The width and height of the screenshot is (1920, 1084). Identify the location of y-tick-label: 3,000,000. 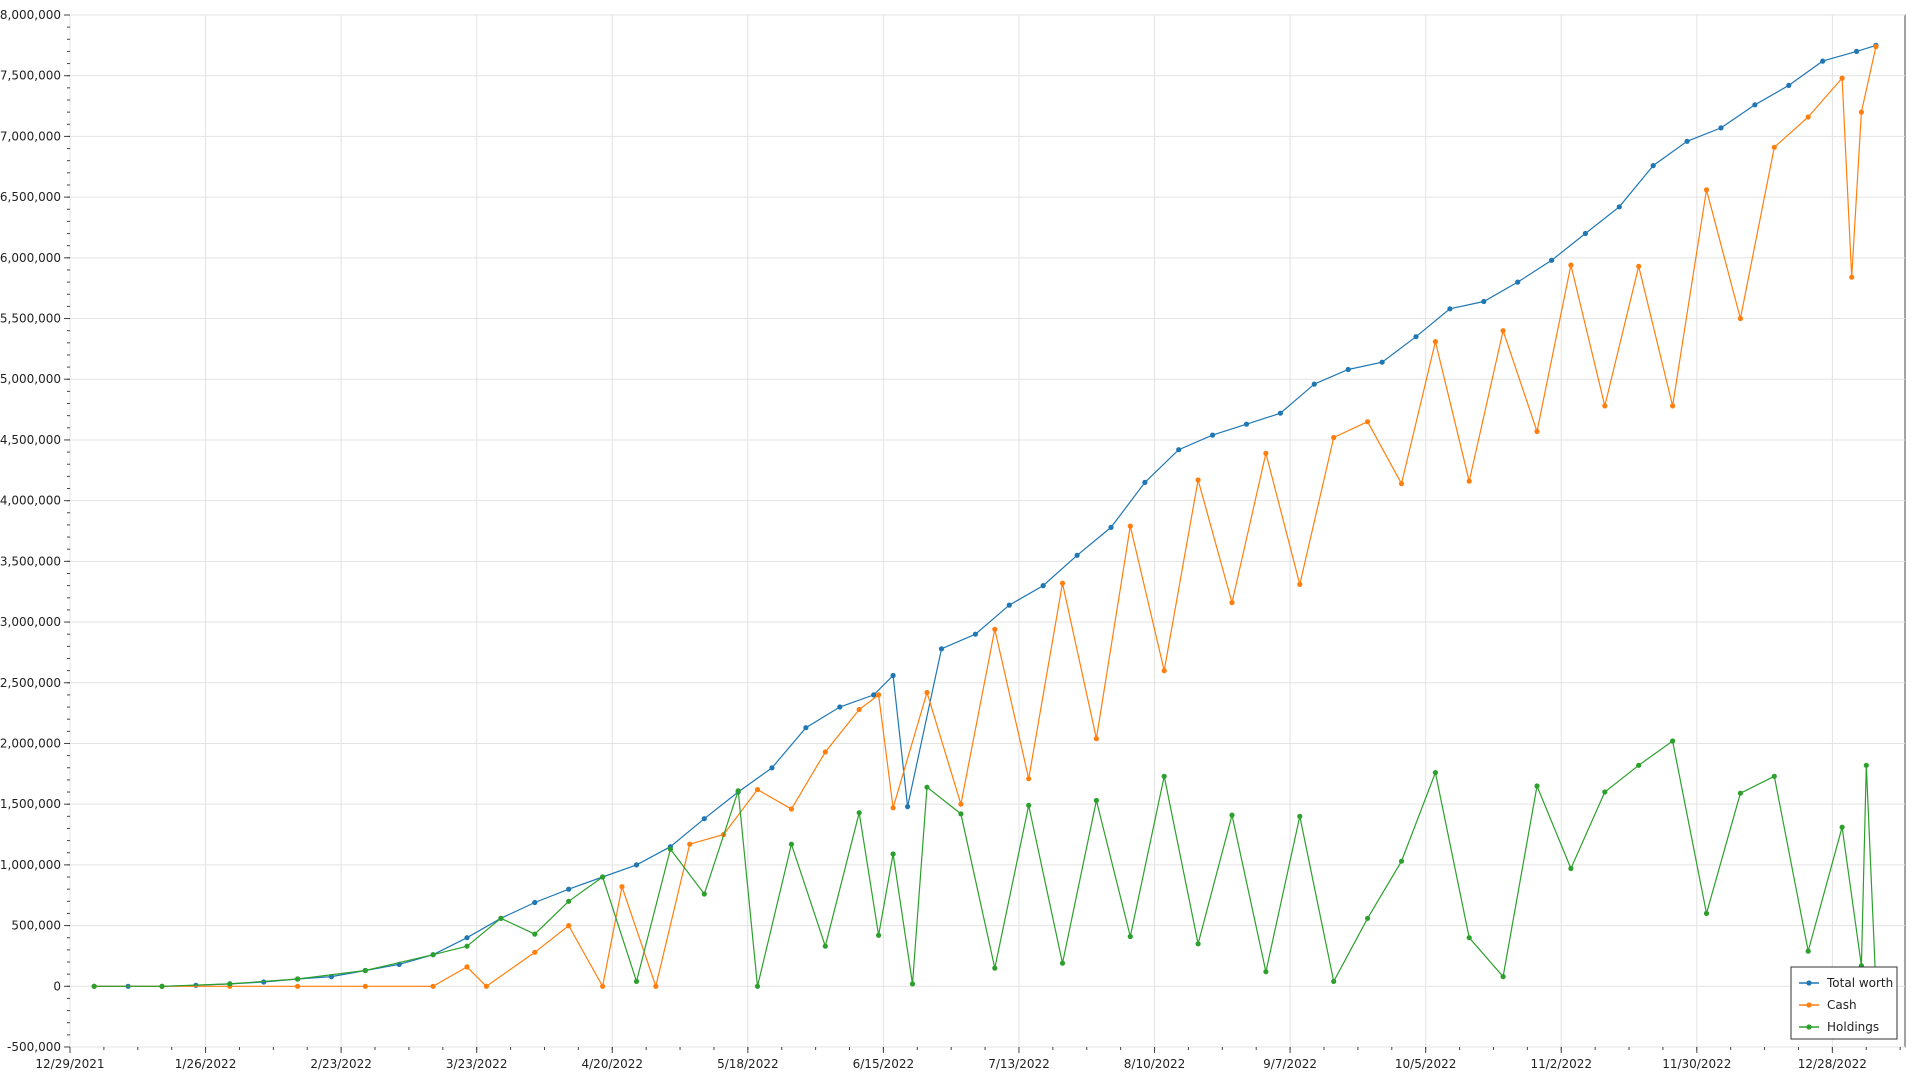
(30, 622).